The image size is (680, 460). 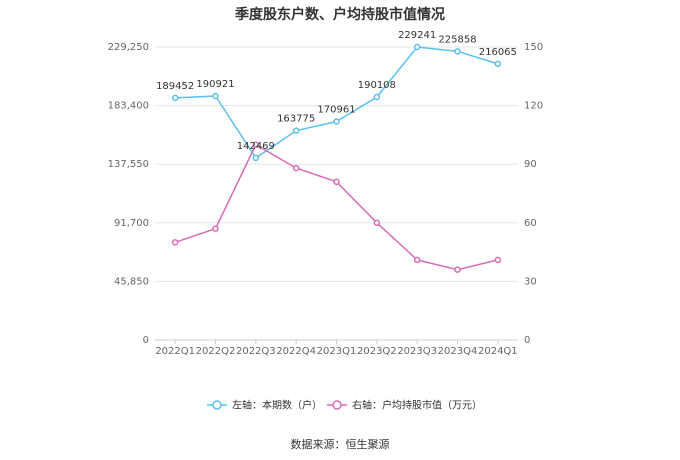 I want to click on left-tick-label: 137,550, so click(x=128, y=164).